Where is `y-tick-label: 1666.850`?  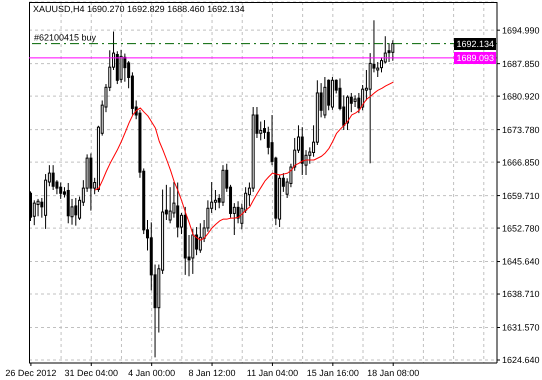 y-tick-label: 1666.850 is located at coordinates (521, 162).